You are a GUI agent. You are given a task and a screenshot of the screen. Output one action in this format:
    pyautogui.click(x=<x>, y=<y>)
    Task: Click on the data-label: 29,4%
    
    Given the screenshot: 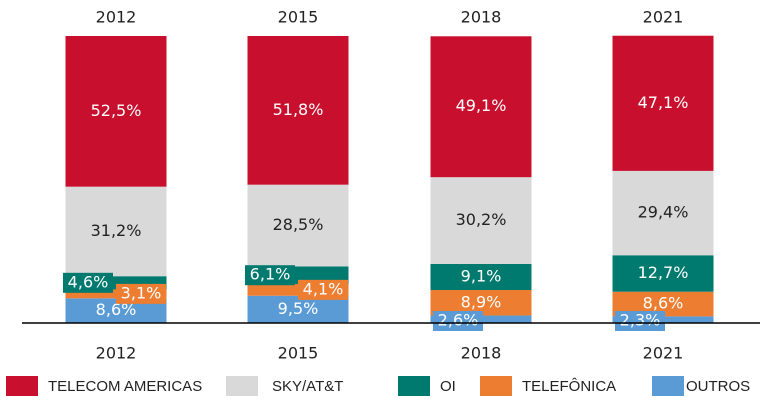 What is the action you would take?
    pyautogui.click(x=663, y=212)
    